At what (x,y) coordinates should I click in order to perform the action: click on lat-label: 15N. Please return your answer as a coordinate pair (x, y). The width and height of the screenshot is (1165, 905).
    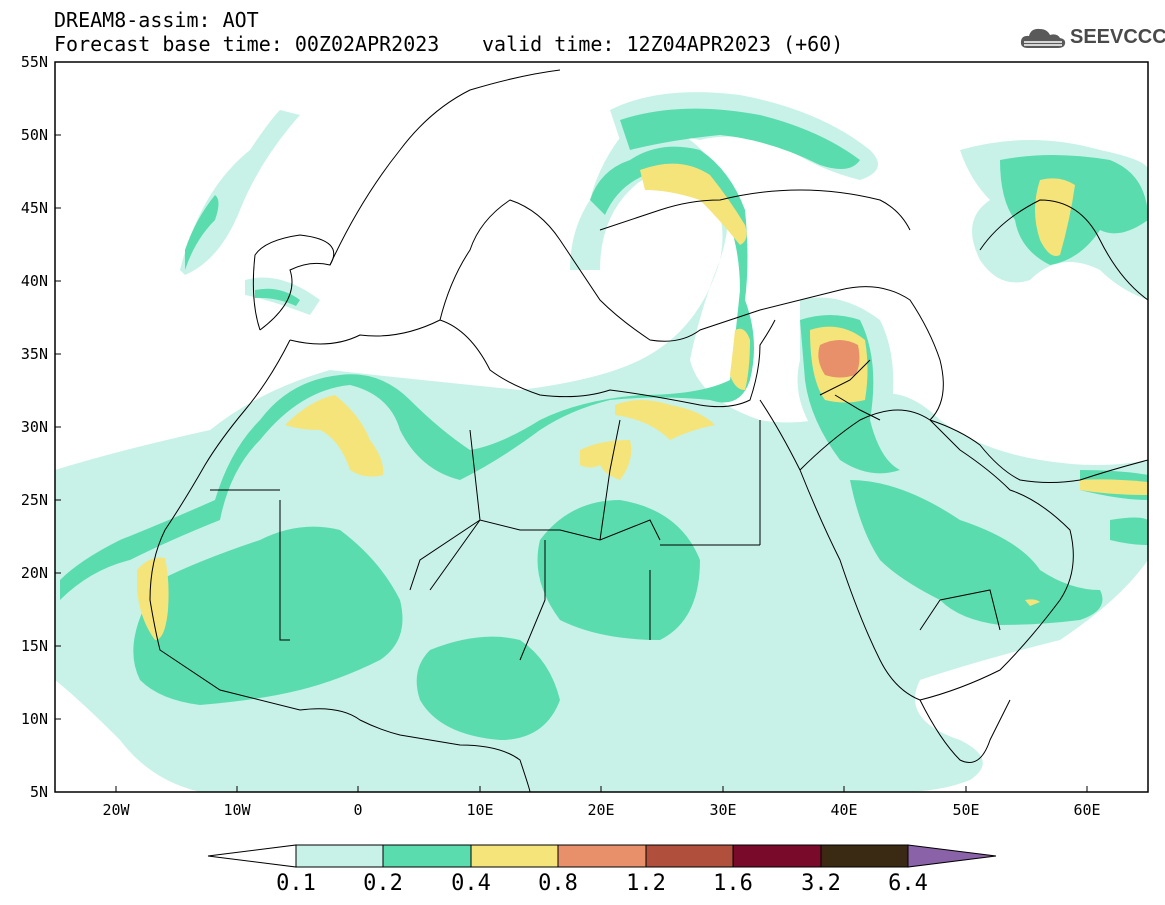
    Looking at the image, I should click on (34, 646).